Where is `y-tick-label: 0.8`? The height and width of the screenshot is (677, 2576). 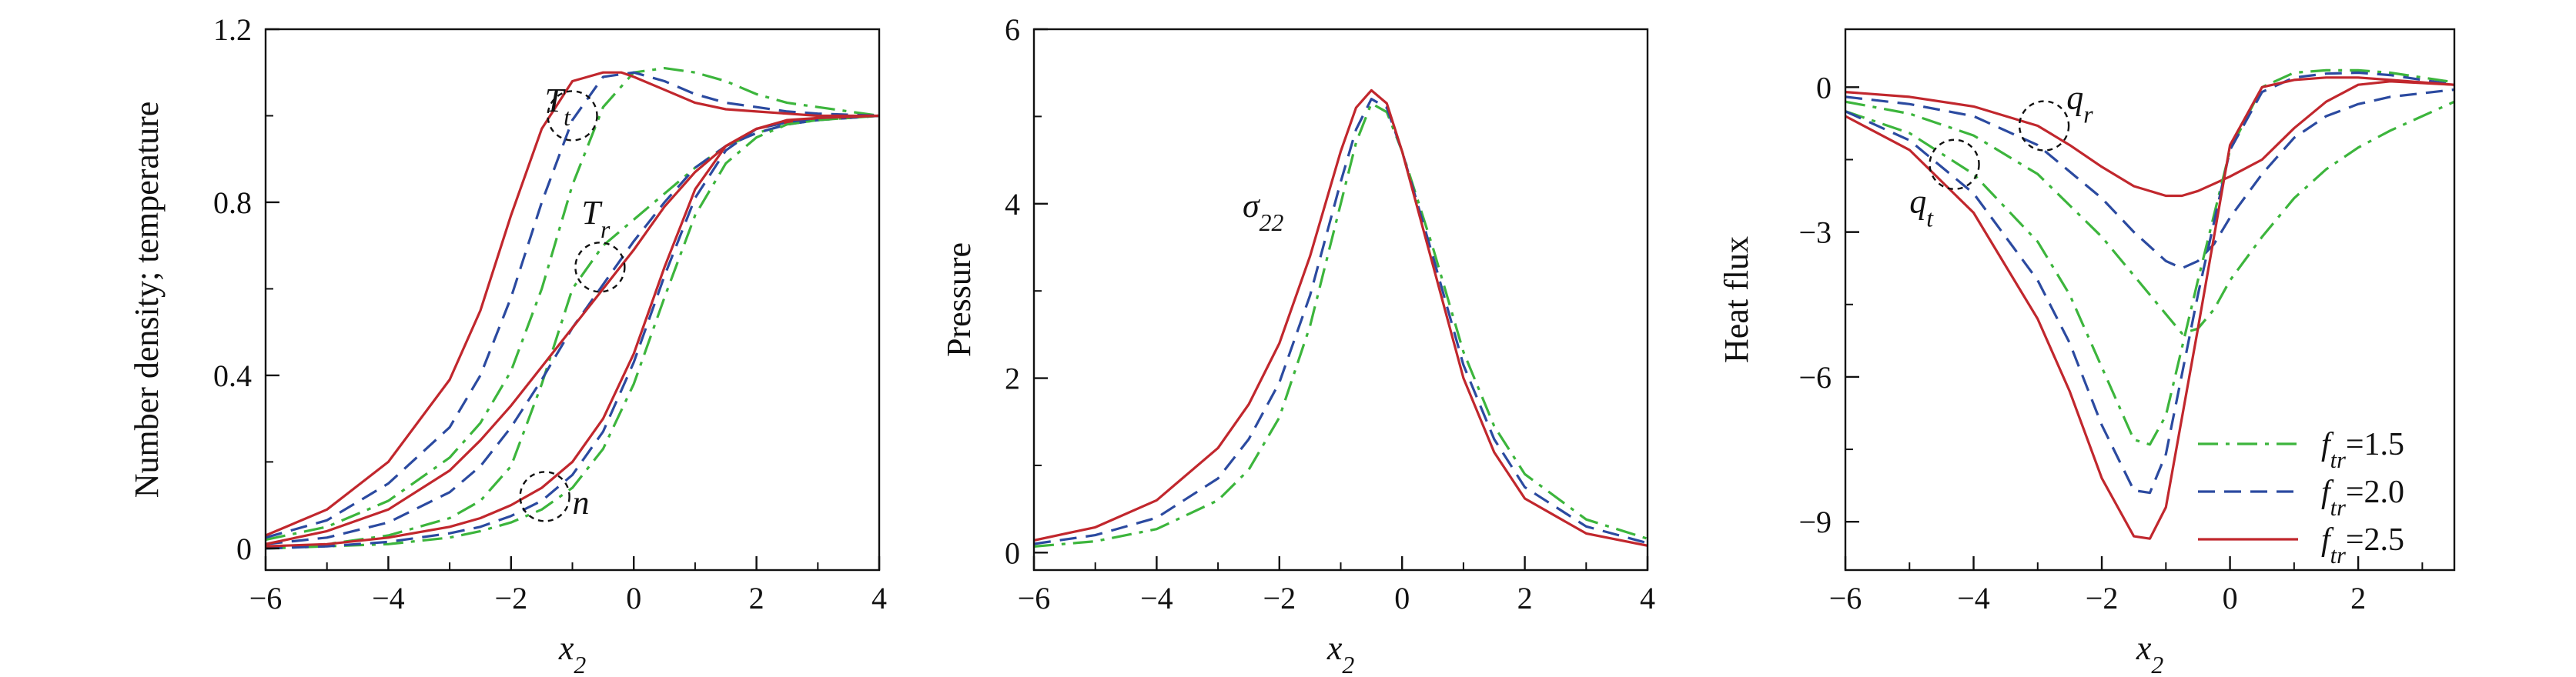
y-tick-label: 0.8 is located at coordinates (233, 202).